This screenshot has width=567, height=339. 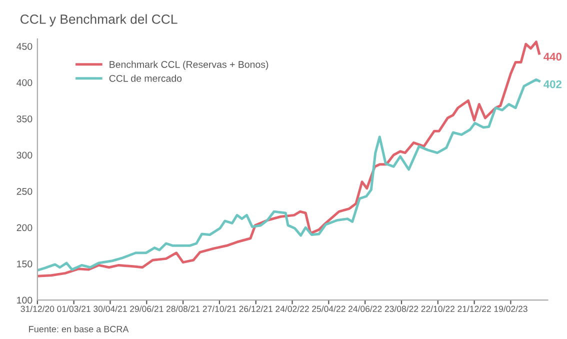 What do you see at coordinates (24, 191) in the screenshot?
I see `y-tick-label: 250` at bounding box center [24, 191].